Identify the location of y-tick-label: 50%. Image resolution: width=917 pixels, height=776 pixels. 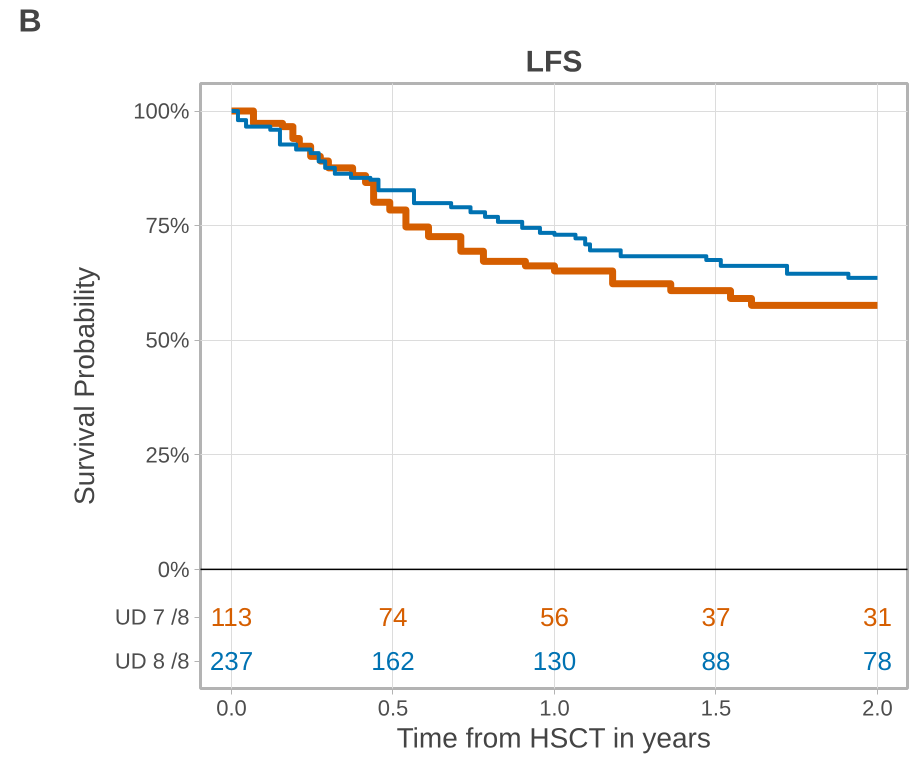
(167, 340).